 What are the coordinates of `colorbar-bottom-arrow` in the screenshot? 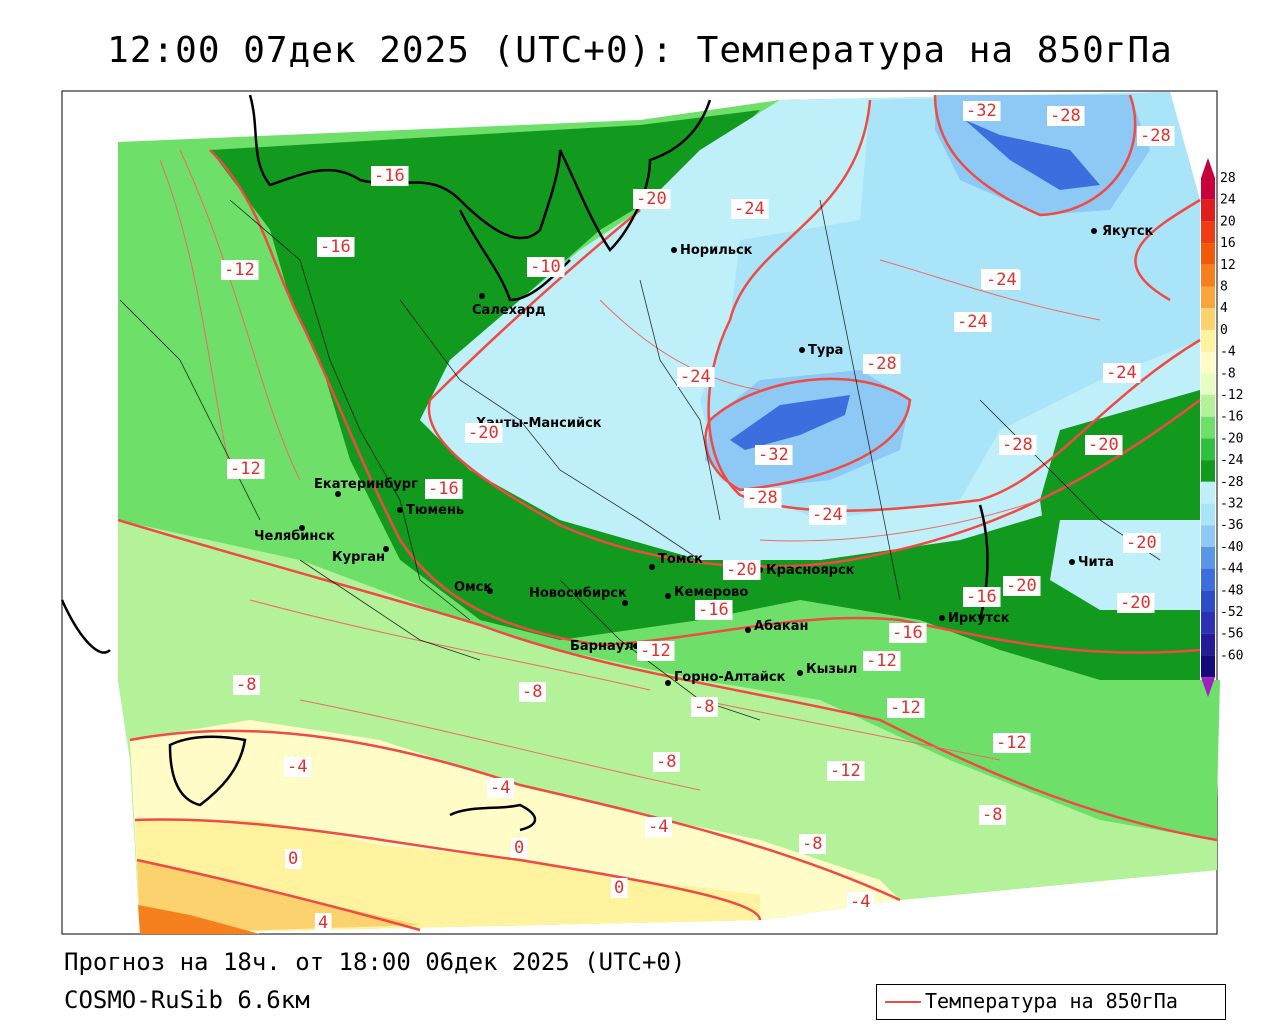 It's located at (1208, 687).